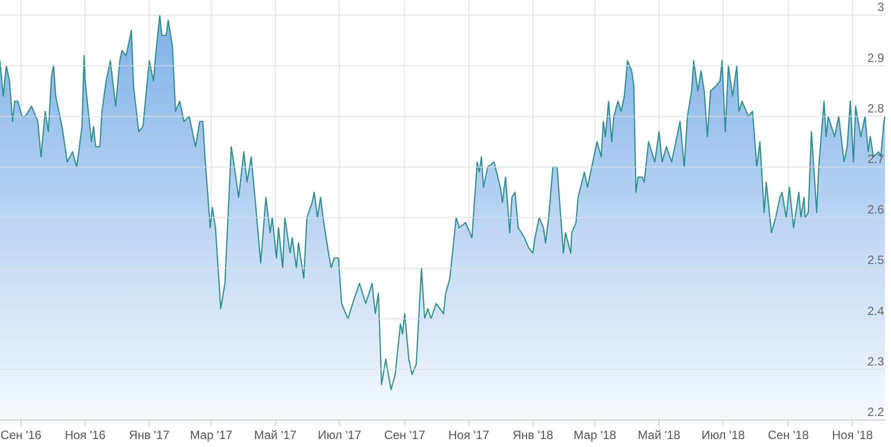  I want to click on x-tick-label: Май '17, so click(275, 435).